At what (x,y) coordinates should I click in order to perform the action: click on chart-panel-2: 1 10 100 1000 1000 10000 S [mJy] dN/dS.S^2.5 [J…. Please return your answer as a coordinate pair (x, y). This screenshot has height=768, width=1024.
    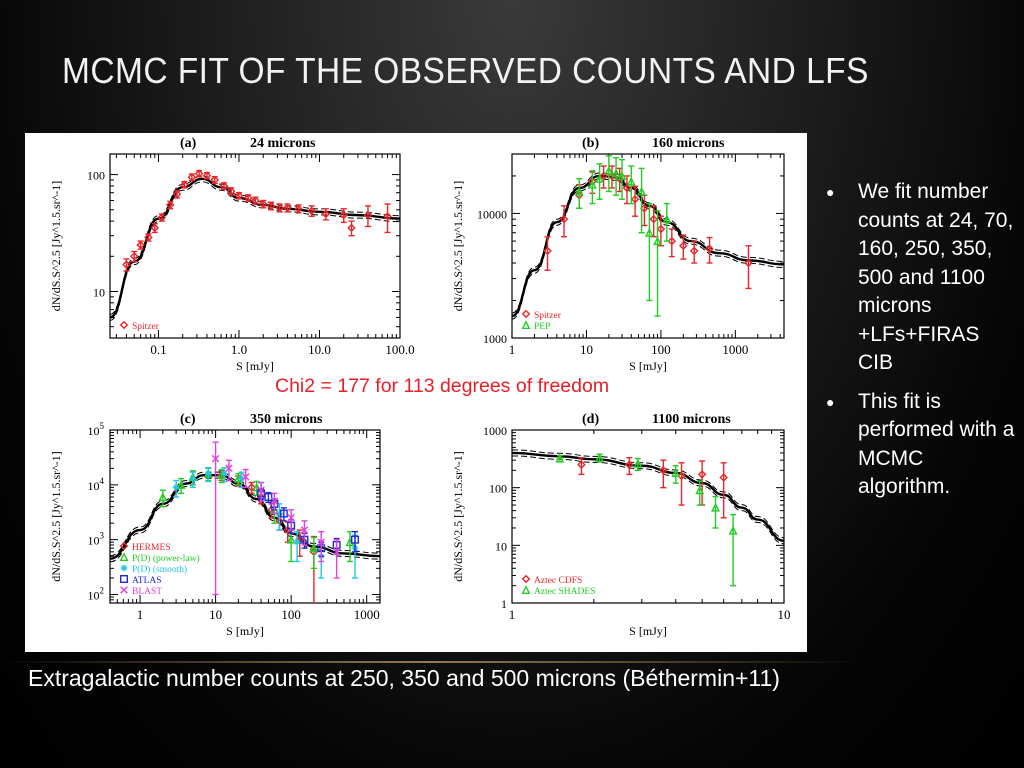
    Looking at the image, I should click on (618, 254).